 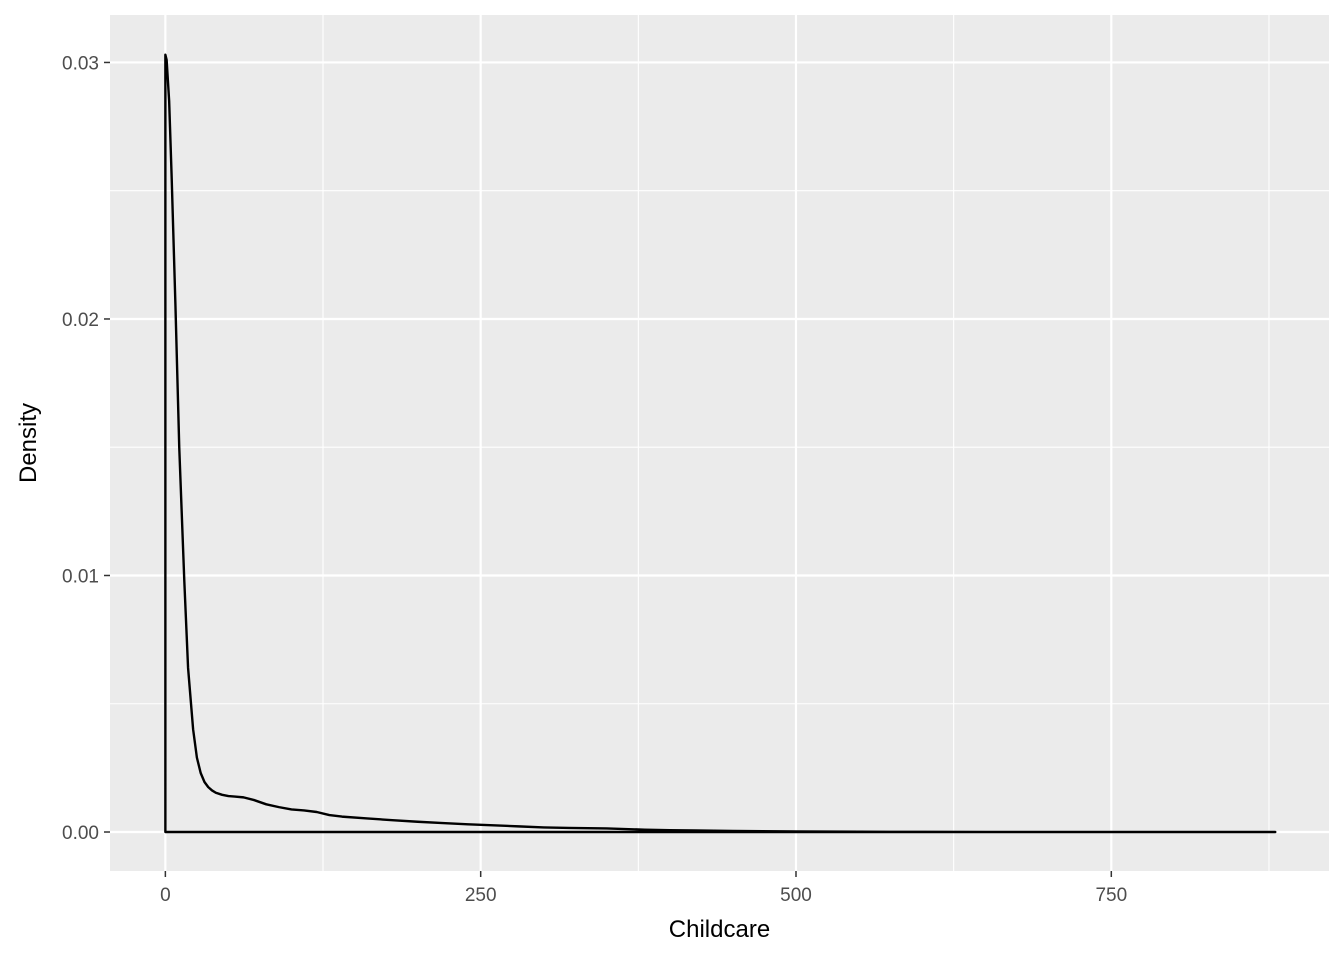 I want to click on y-tick-label: 0.03, so click(x=80, y=63).